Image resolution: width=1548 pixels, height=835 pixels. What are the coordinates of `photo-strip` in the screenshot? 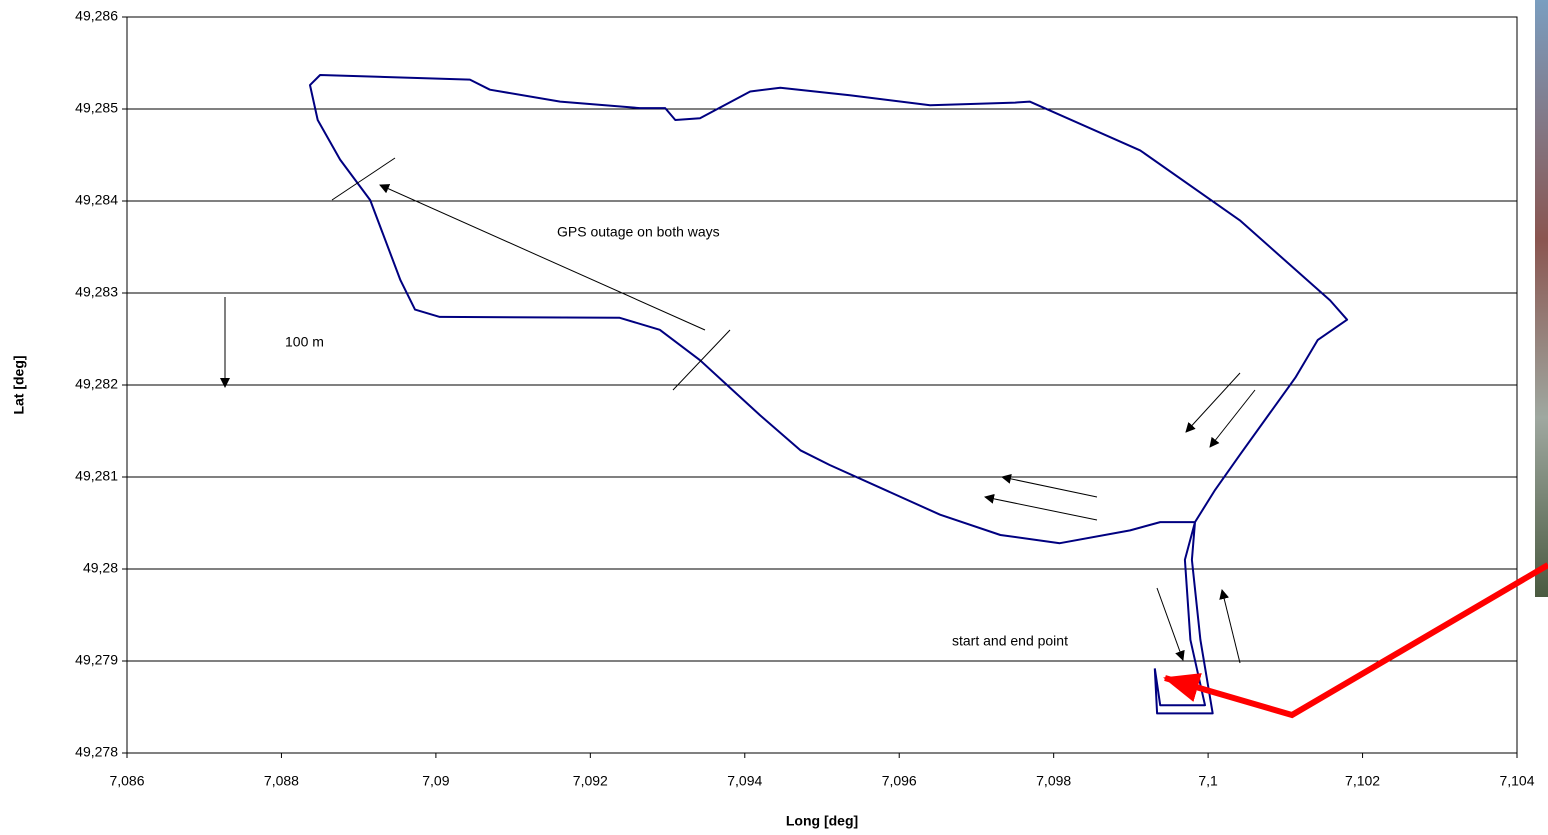 It's located at (1541, 298).